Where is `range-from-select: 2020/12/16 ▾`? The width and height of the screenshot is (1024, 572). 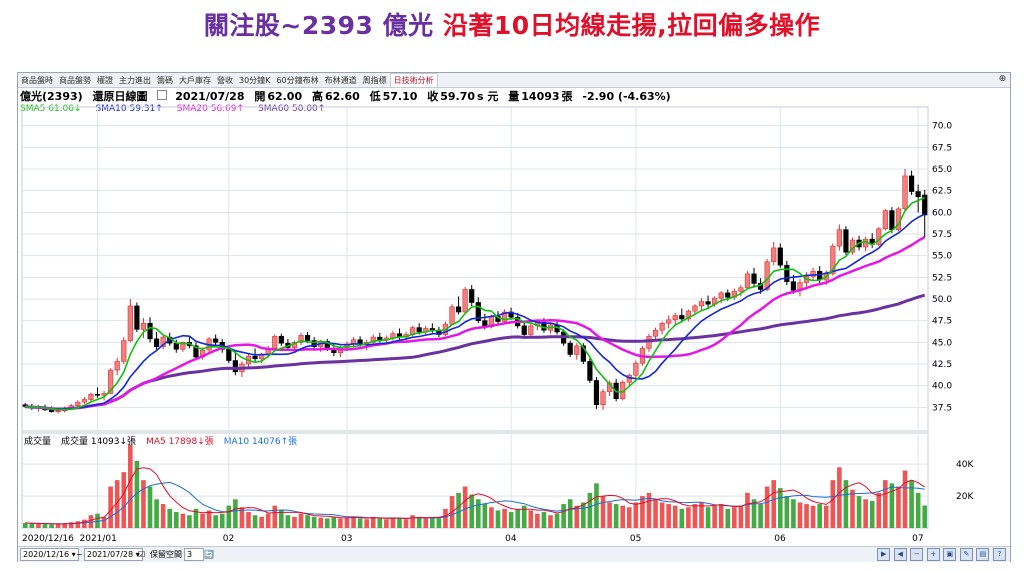 range-from-select: 2020/12/16 ▾ is located at coordinates (49, 554).